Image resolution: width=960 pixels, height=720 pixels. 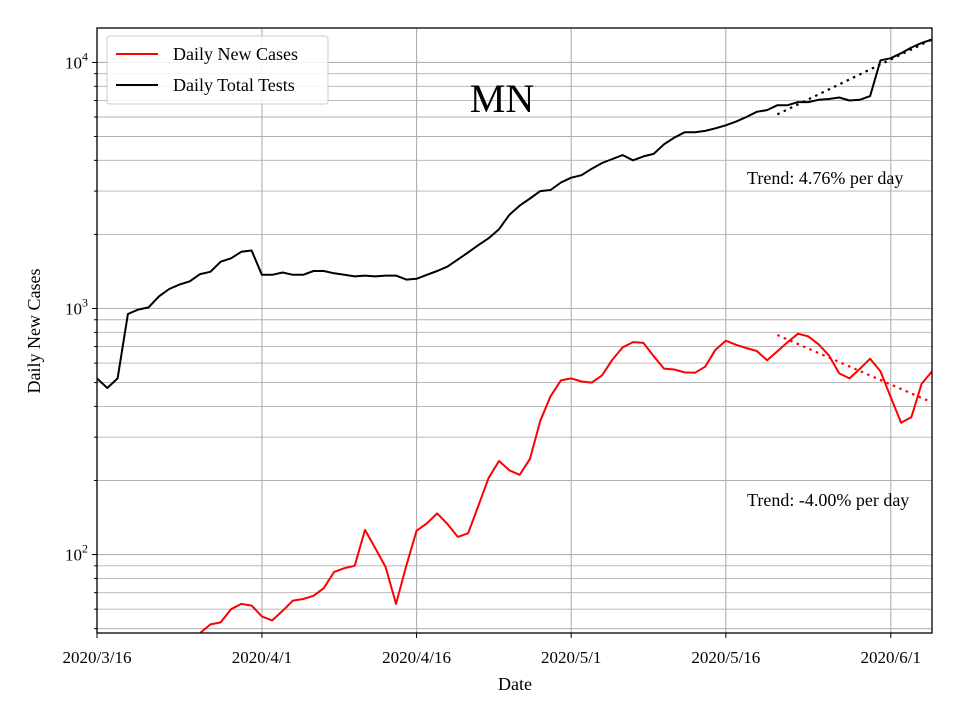 I want to click on x-tick-label: 2020/4/16, so click(x=416, y=657).